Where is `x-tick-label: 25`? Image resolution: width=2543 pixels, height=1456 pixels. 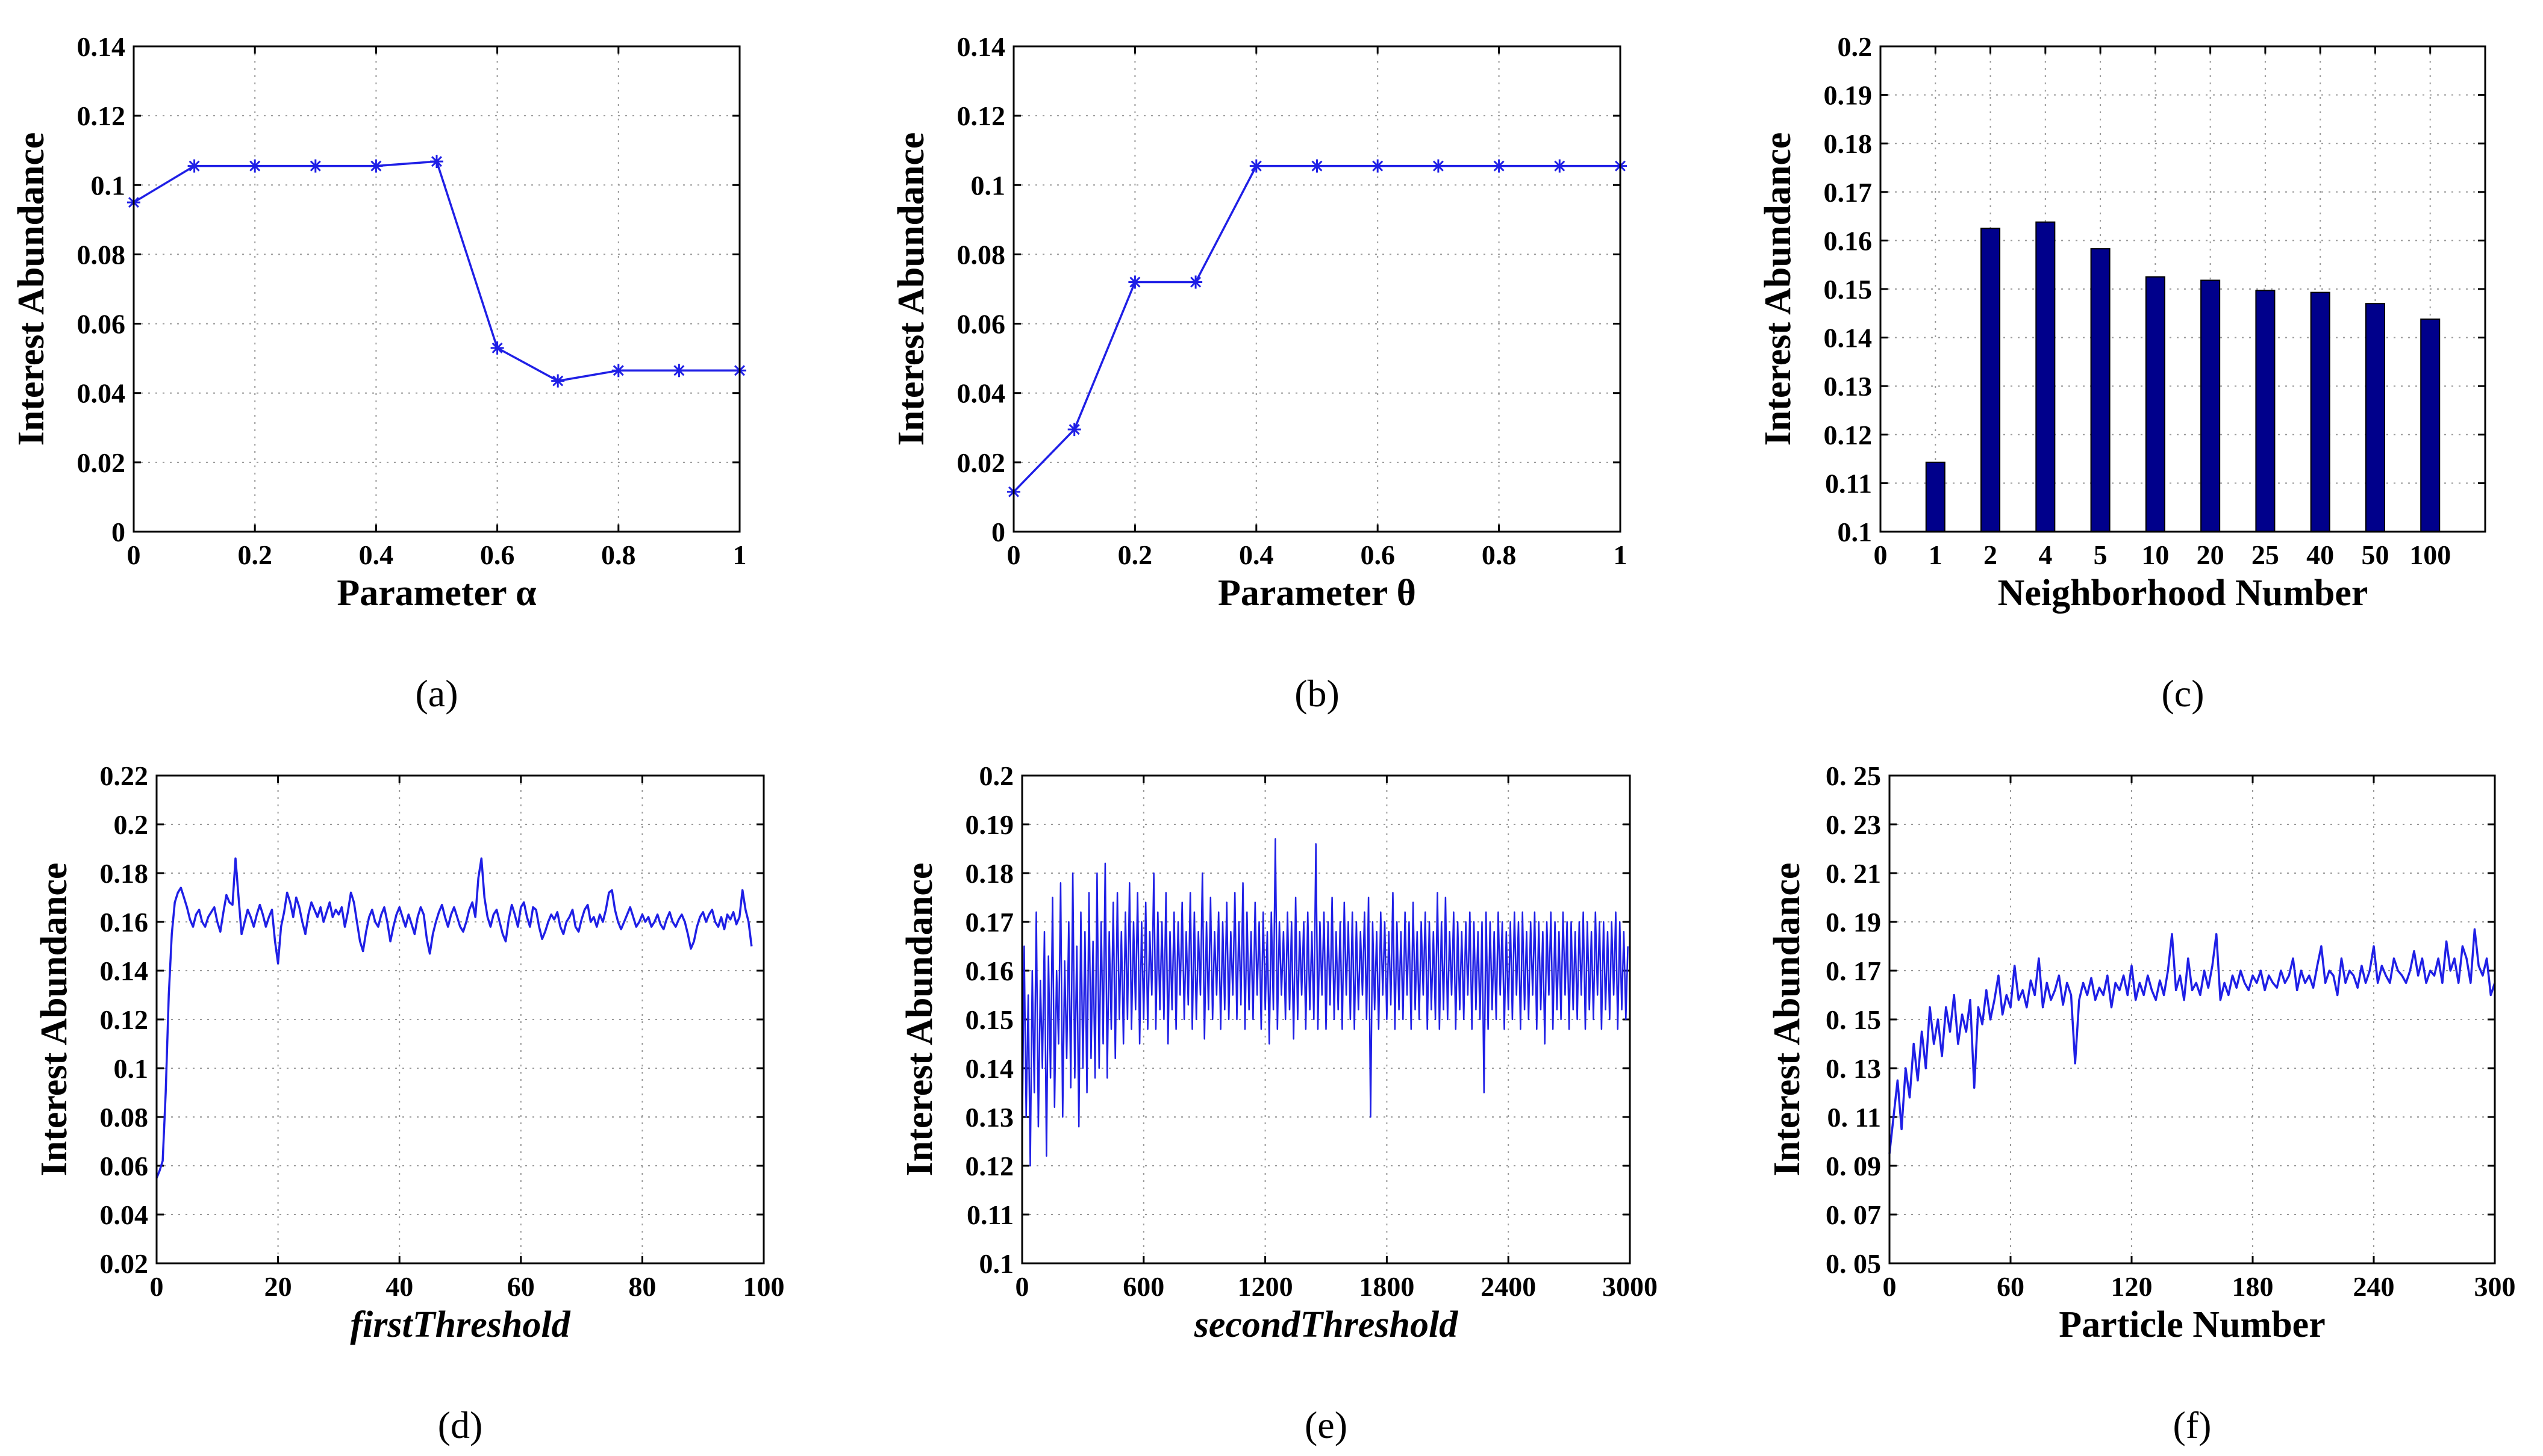 x-tick-label: 25 is located at coordinates (2265, 555).